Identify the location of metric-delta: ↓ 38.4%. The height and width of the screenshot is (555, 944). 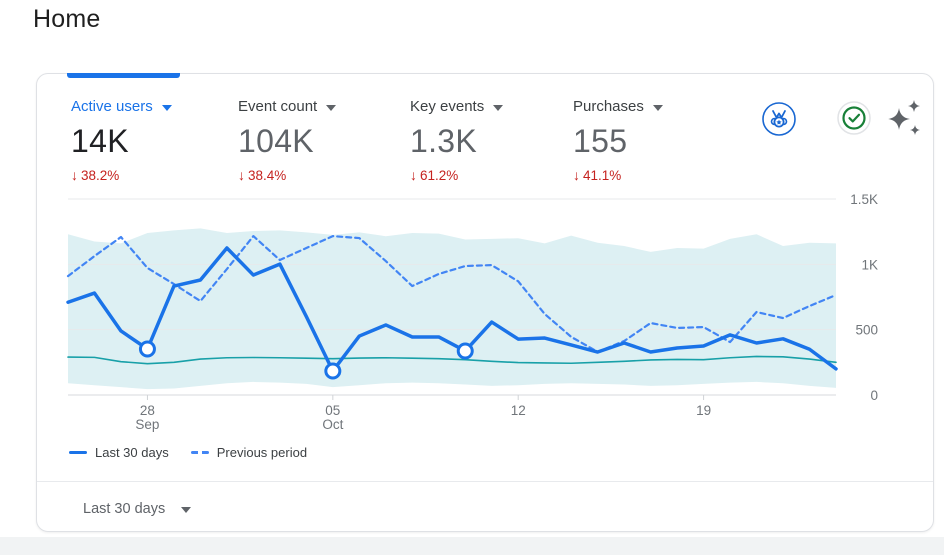
(287, 175).